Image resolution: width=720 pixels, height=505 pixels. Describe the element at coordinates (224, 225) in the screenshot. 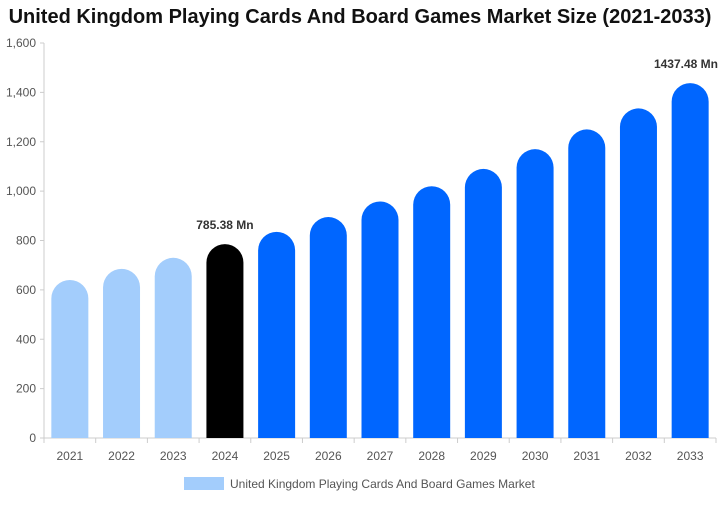

I see `data-label-2024: 785.38 Mn` at that location.